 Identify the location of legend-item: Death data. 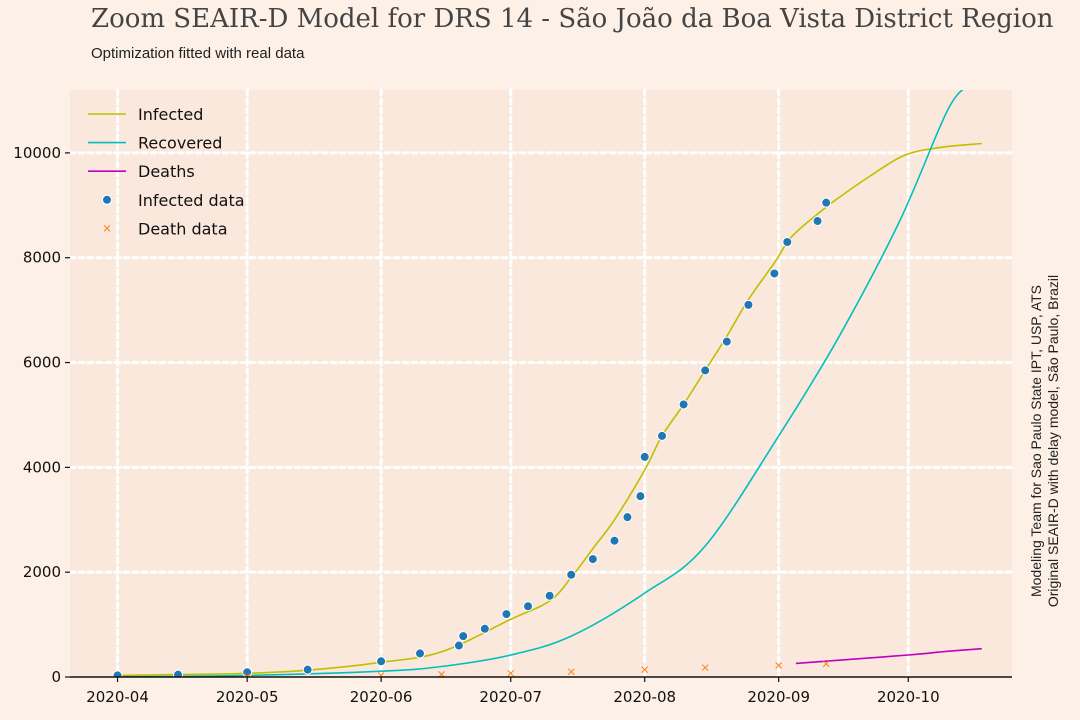
(165, 228).